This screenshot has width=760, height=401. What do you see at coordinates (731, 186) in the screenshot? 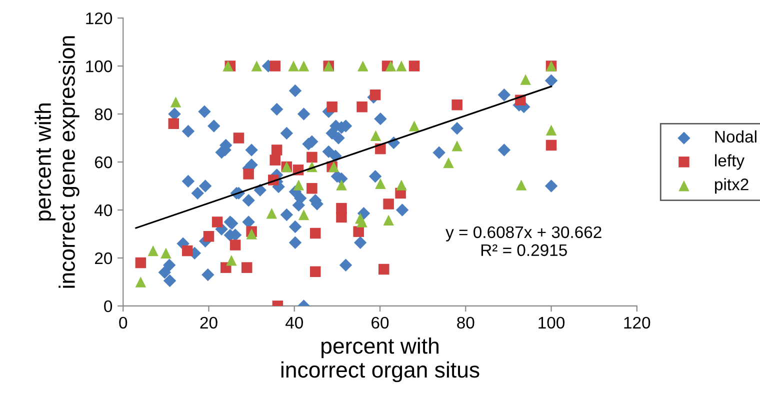
I see `legend-label: pitx2` at bounding box center [731, 186].